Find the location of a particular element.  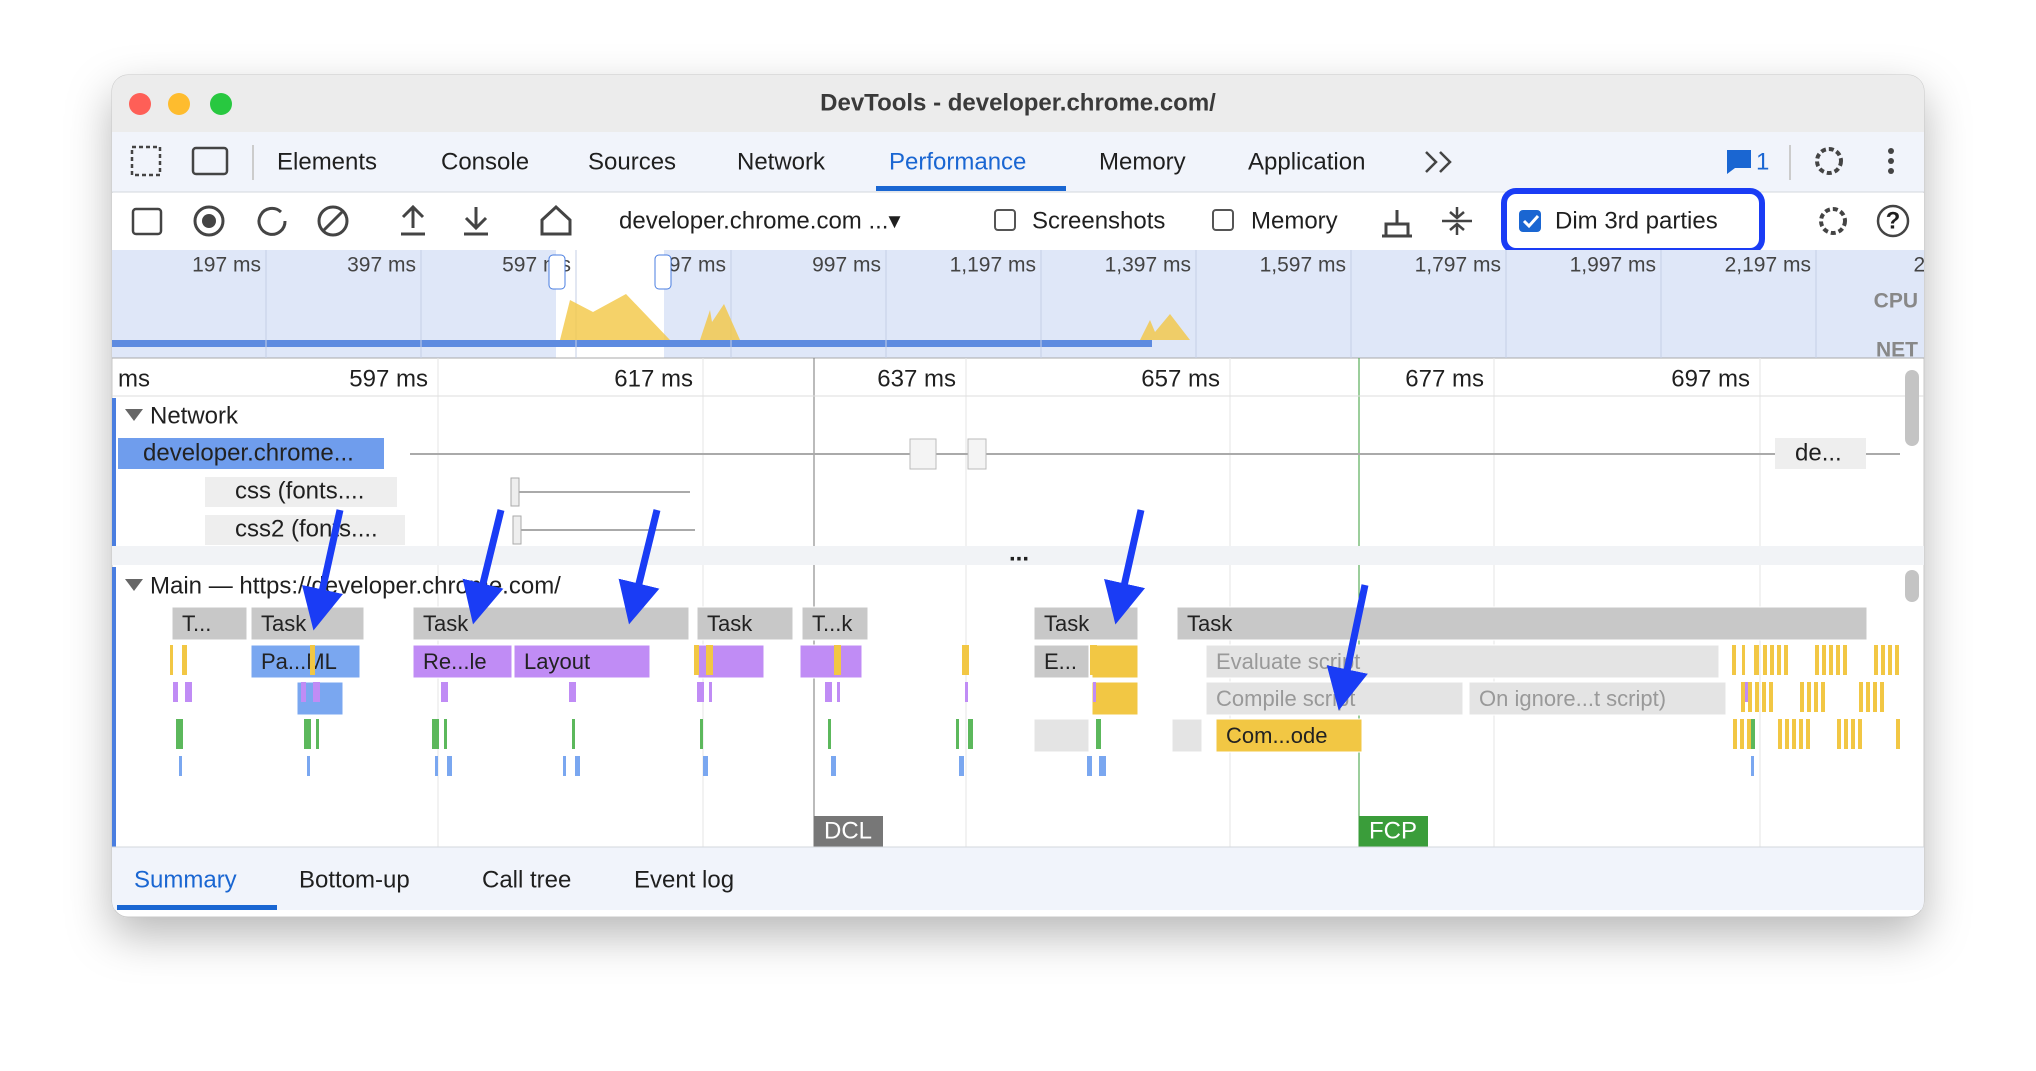

reload-button is located at coordinates (272, 221).